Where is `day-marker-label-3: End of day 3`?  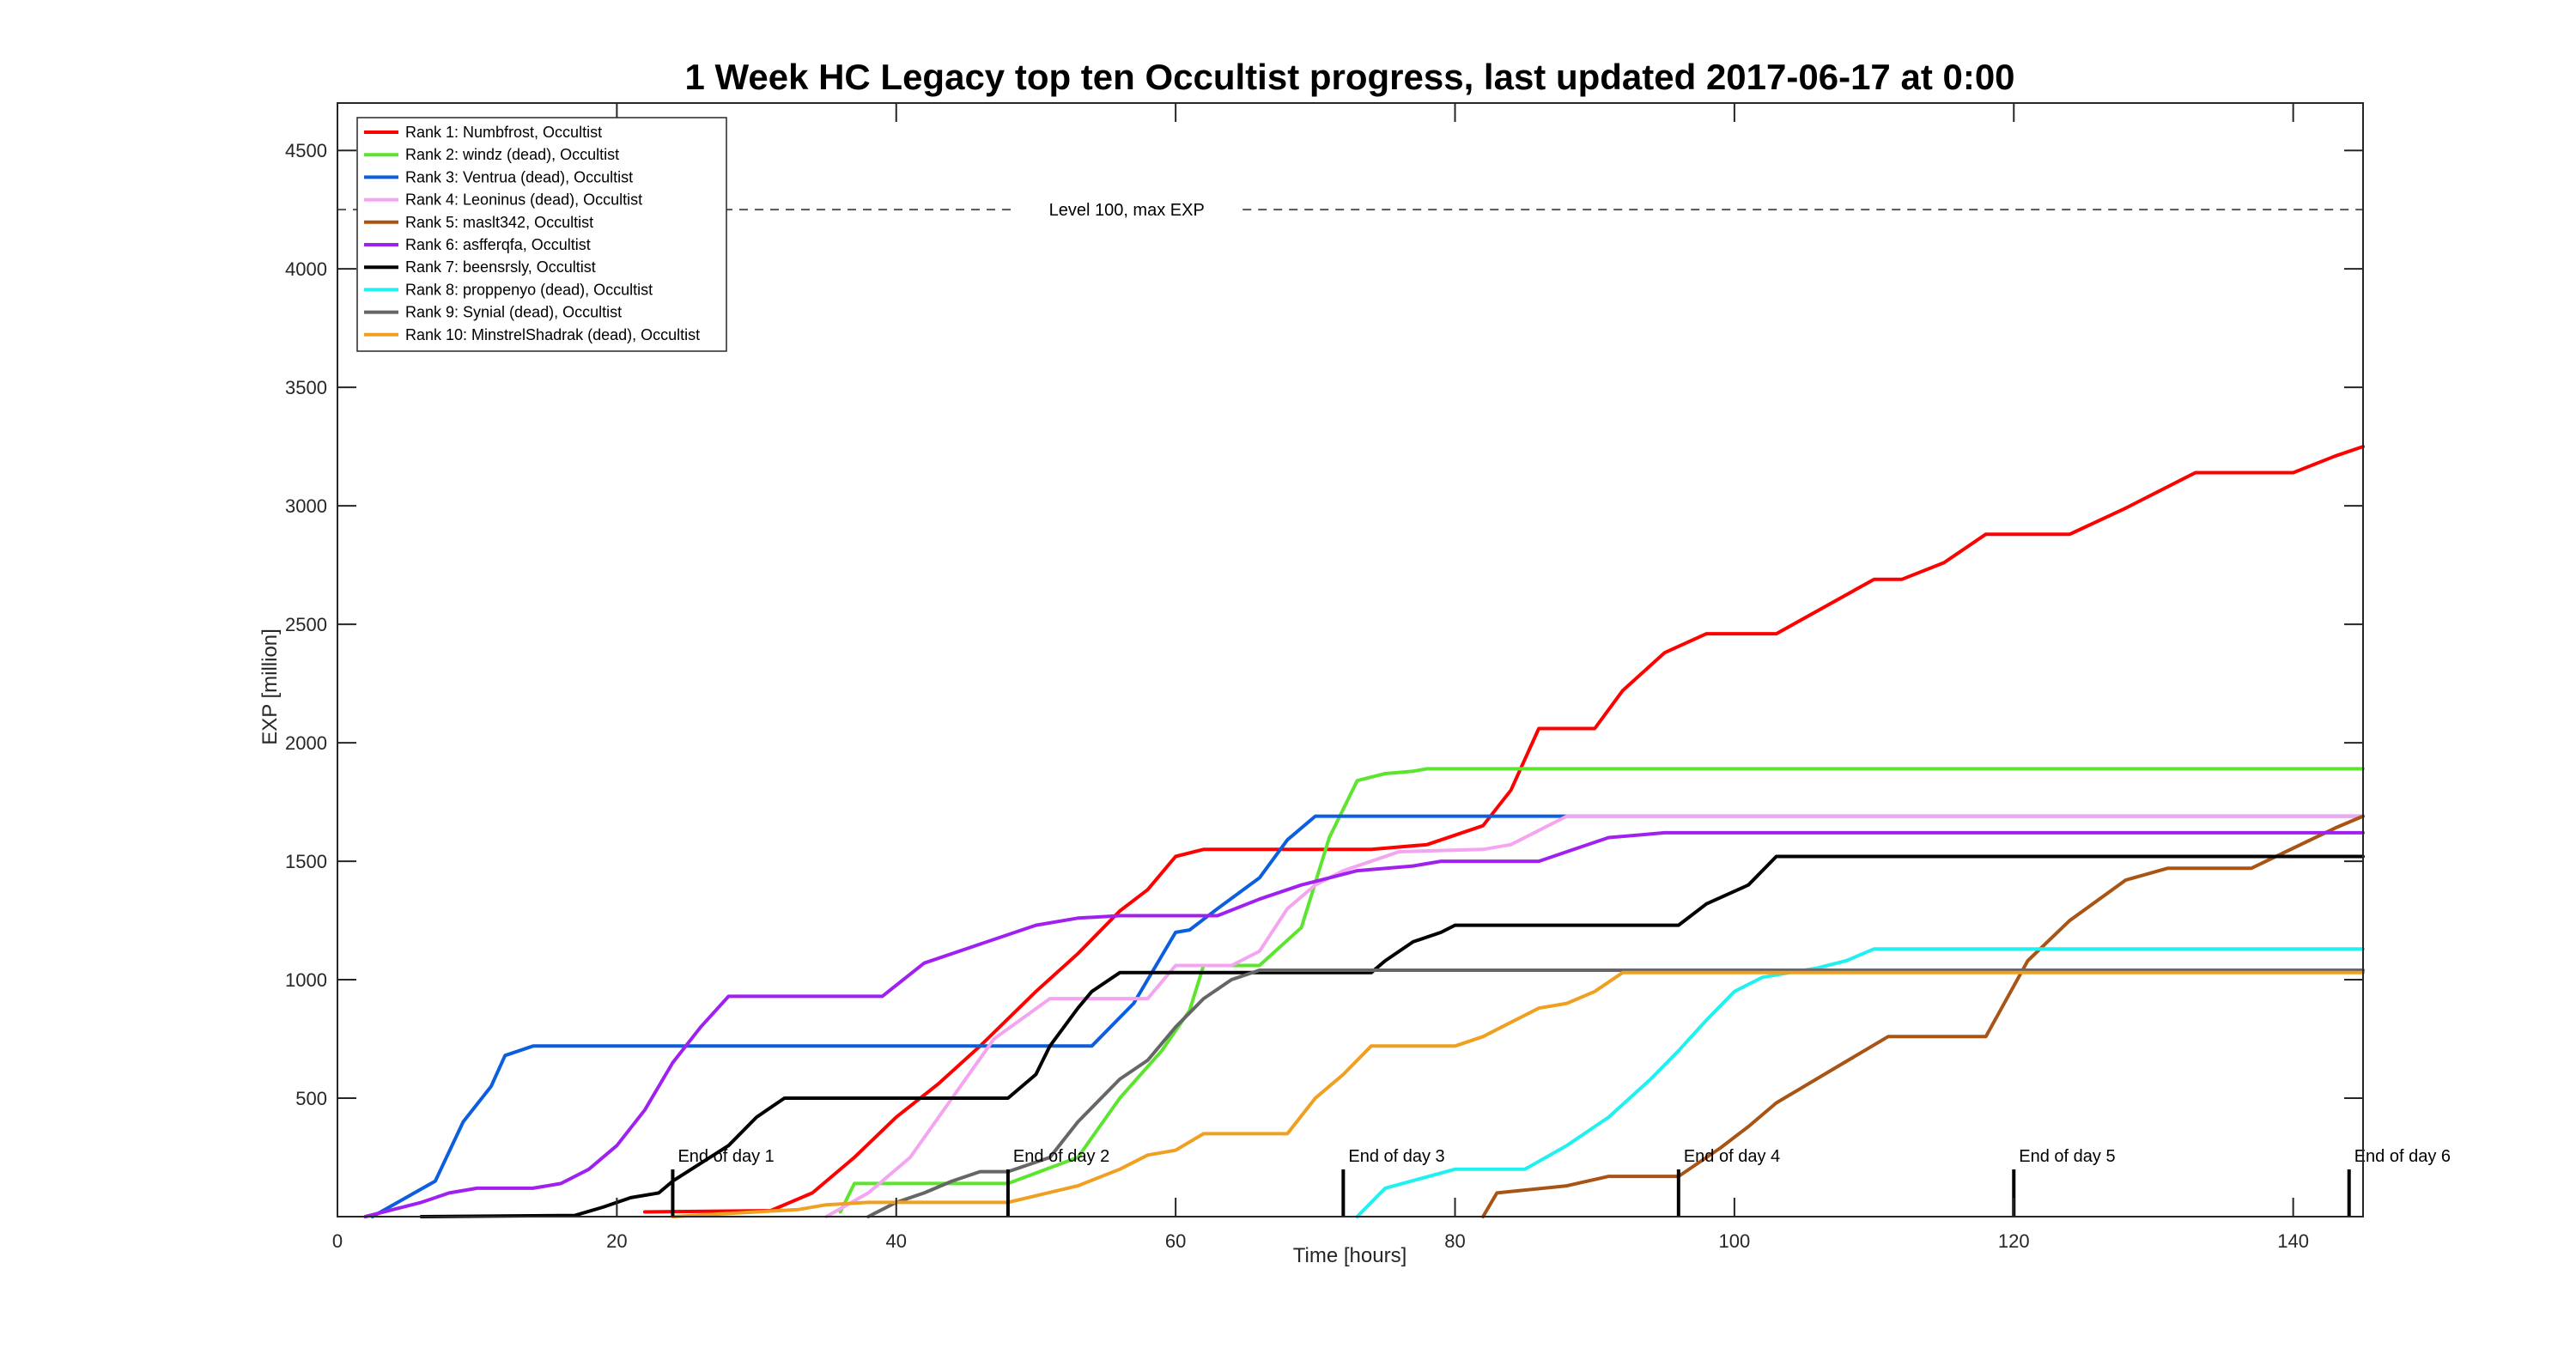 day-marker-label-3: End of day 3 is located at coordinates (1396, 1156).